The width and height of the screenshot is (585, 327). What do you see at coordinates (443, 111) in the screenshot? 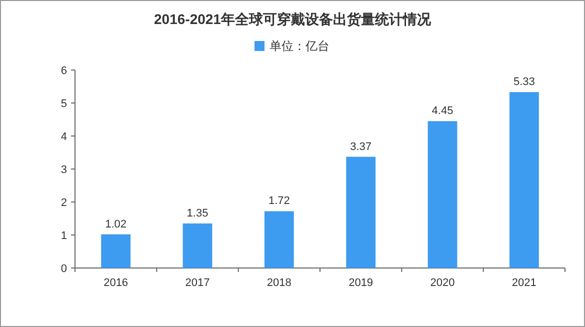
I see `data-label: 4.45` at bounding box center [443, 111].